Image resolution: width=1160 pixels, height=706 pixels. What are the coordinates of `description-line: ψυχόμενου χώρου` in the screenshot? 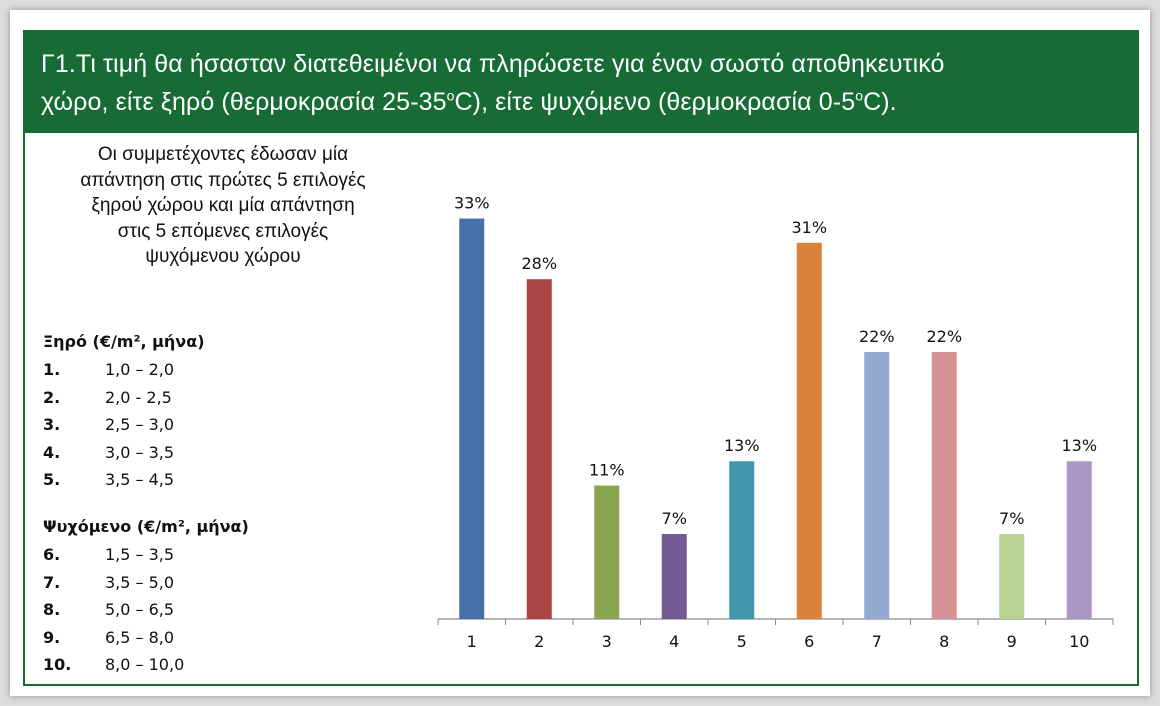 It's located at (223, 256).